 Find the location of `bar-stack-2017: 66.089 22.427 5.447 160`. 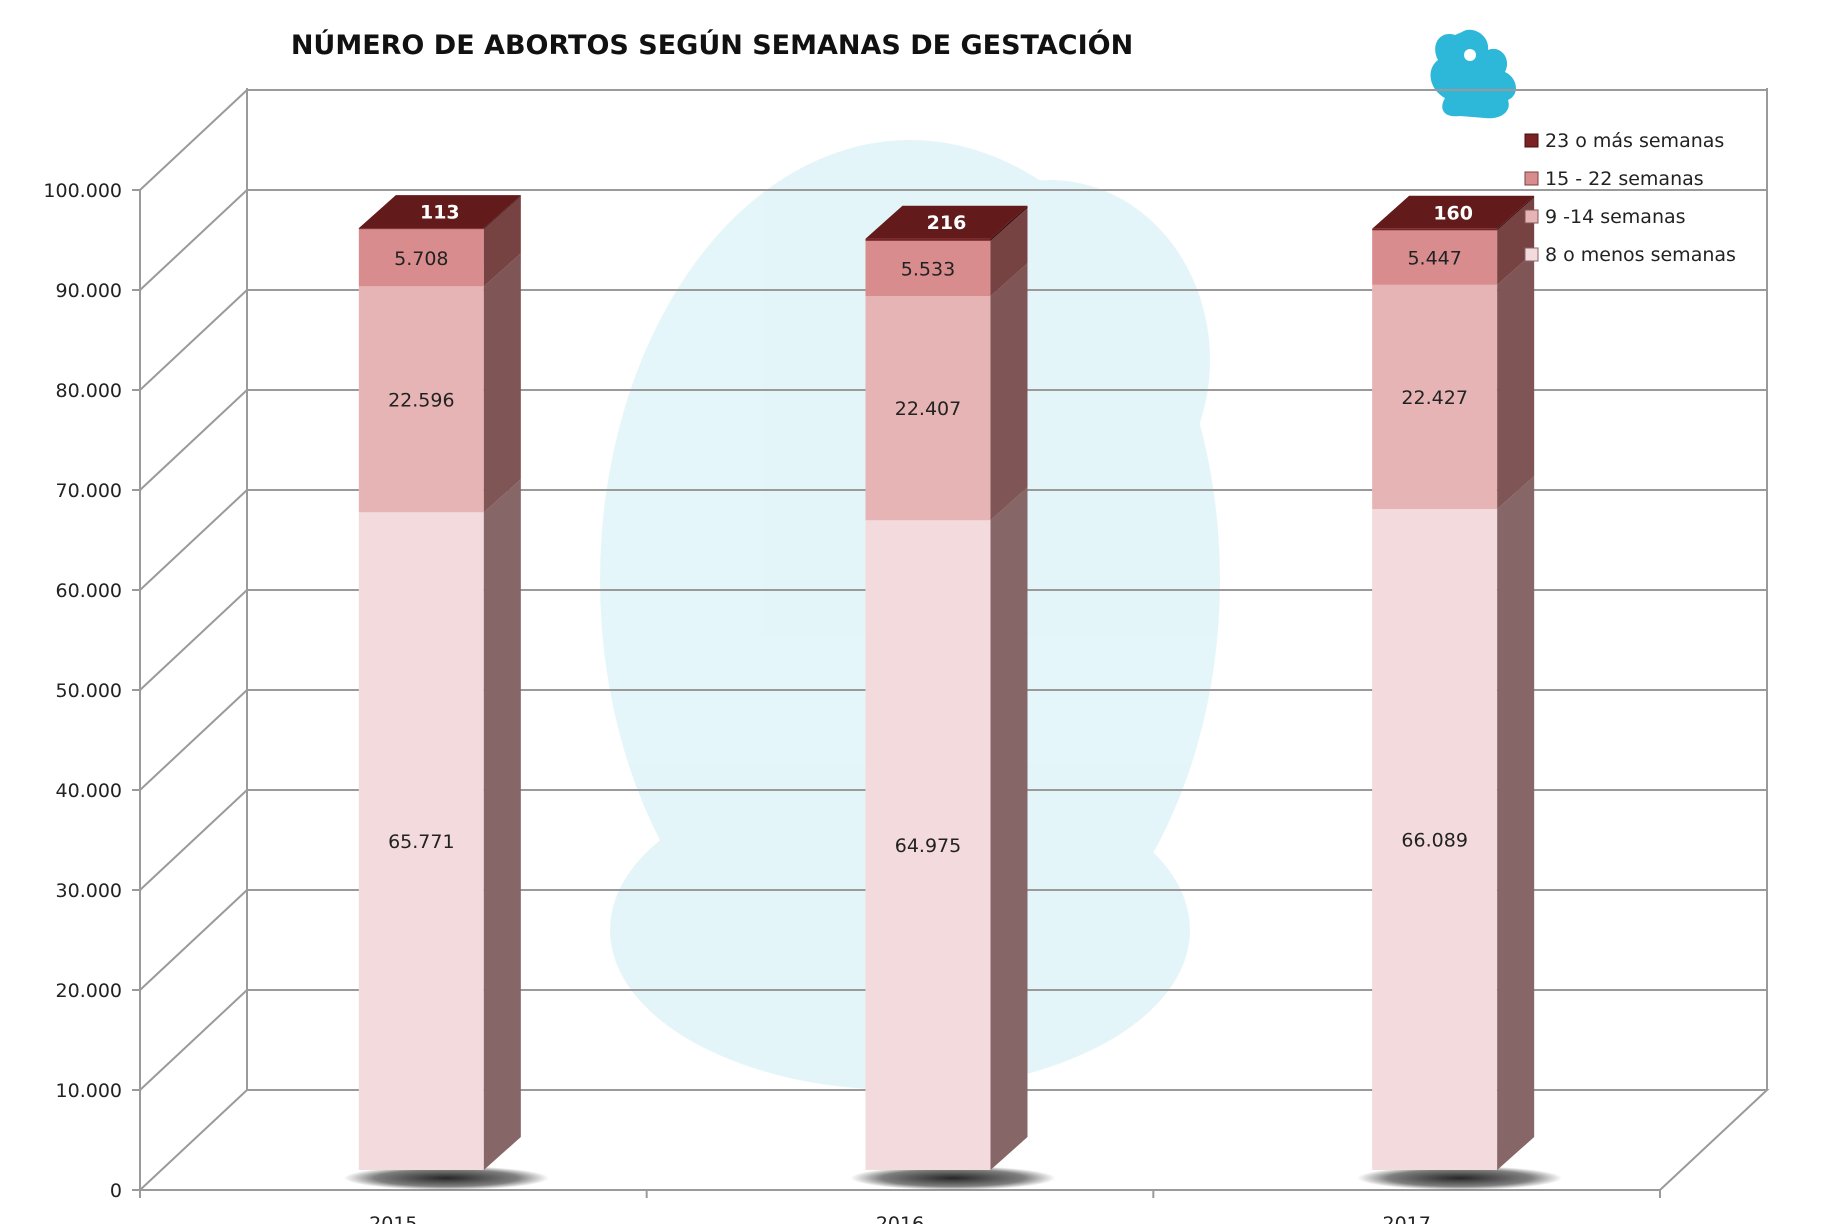

bar-stack-2017: 66.089 22.427 5.447 160 is located at coordinates (1460, 692).